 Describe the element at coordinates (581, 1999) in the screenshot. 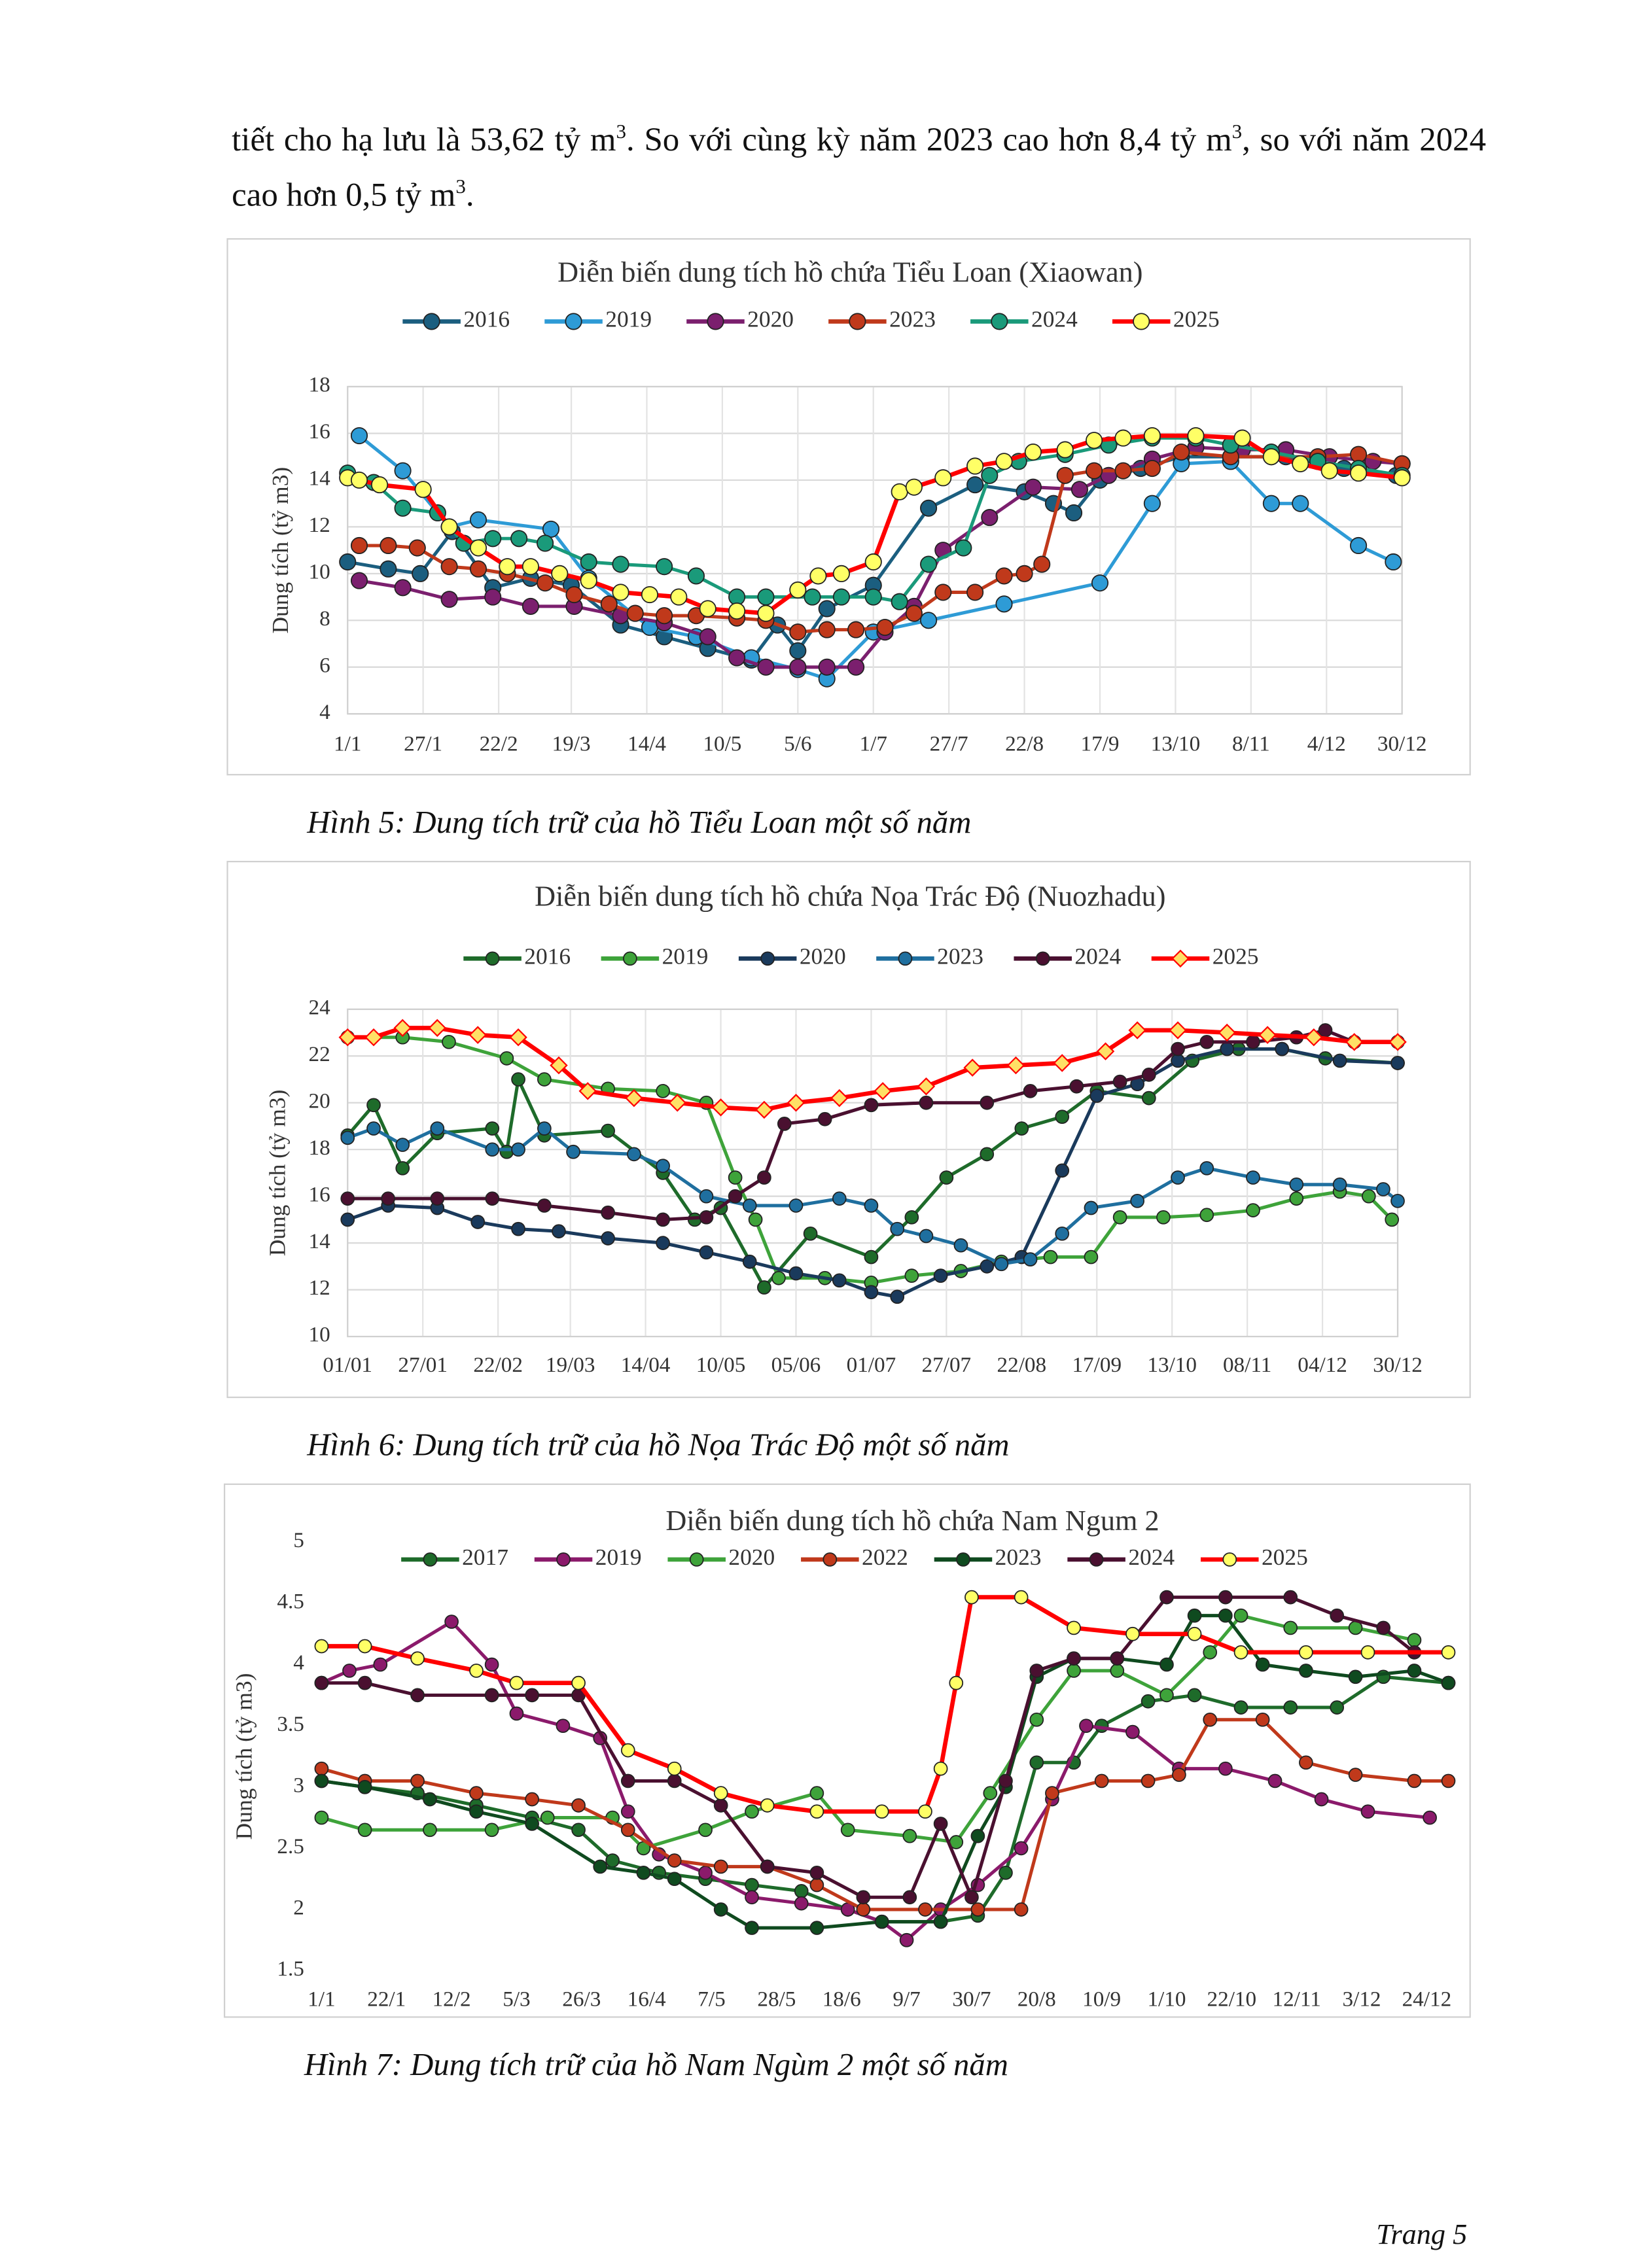

I see `x-tick-label: 26/3` at that location.